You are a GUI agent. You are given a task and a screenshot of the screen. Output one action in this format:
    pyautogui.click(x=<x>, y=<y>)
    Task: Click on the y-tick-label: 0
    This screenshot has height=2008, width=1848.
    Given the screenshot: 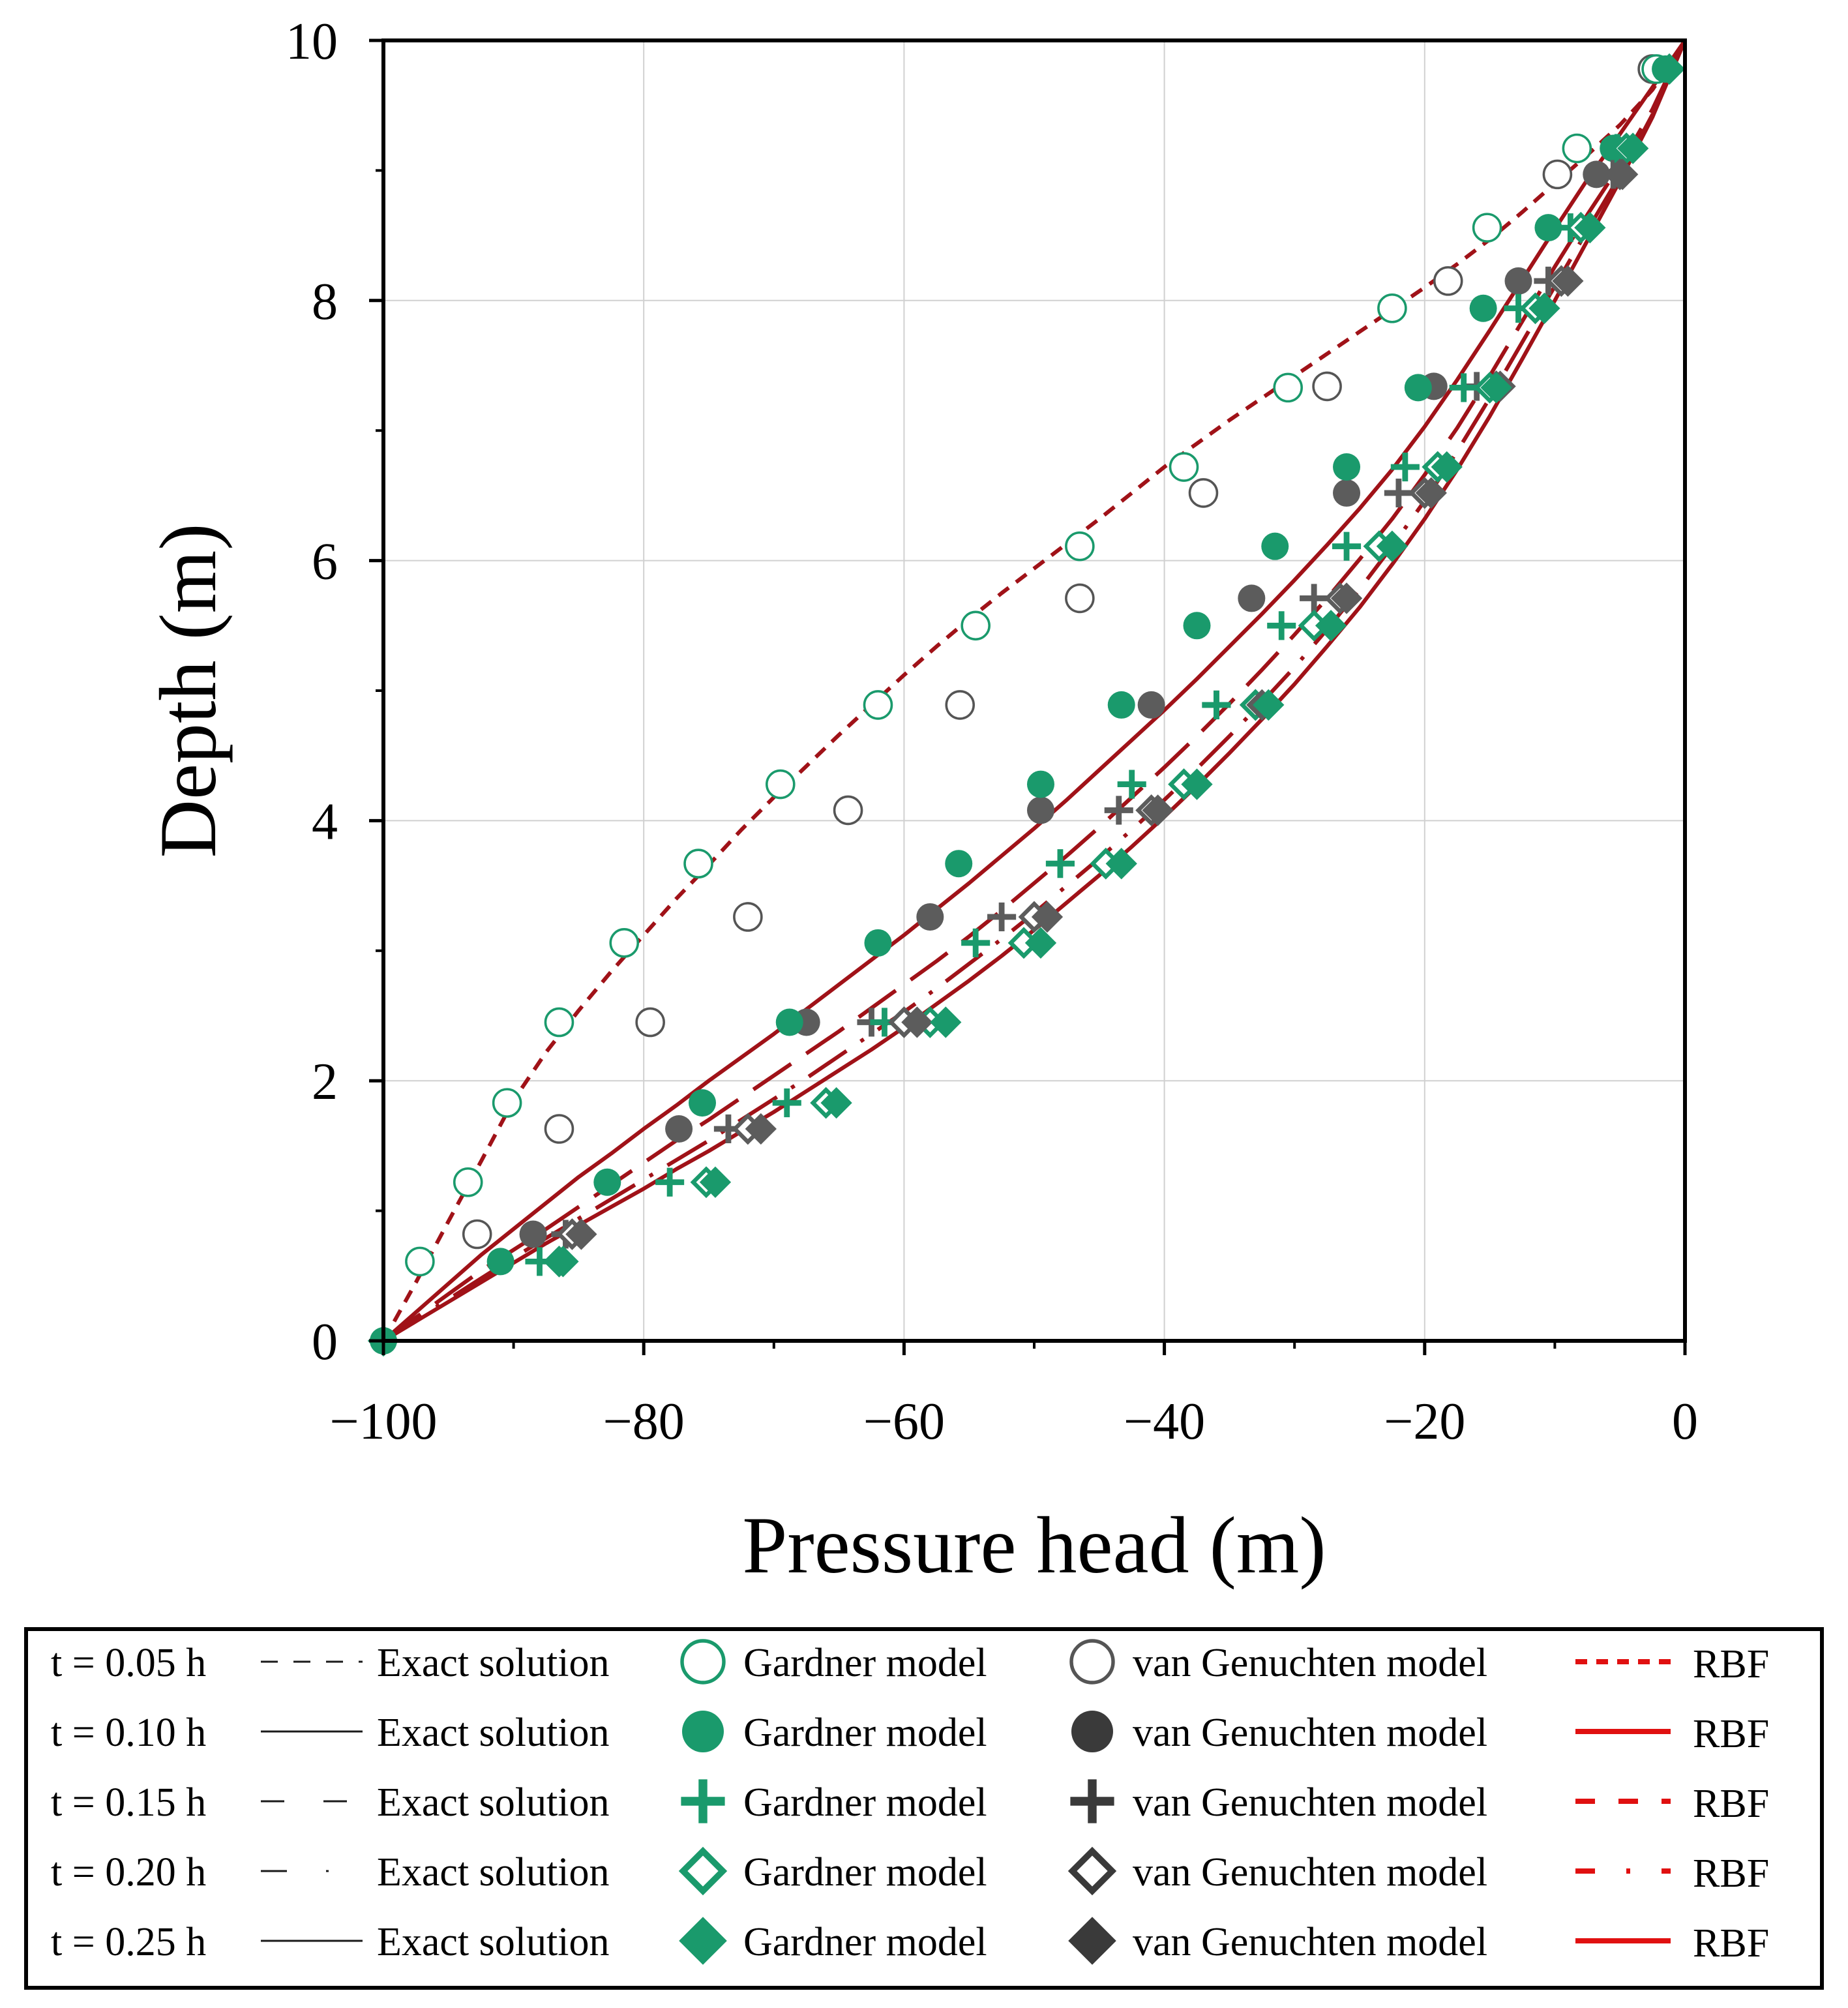 What is the action you would take?
    pyautogui.click(x=325, y=1342)
    